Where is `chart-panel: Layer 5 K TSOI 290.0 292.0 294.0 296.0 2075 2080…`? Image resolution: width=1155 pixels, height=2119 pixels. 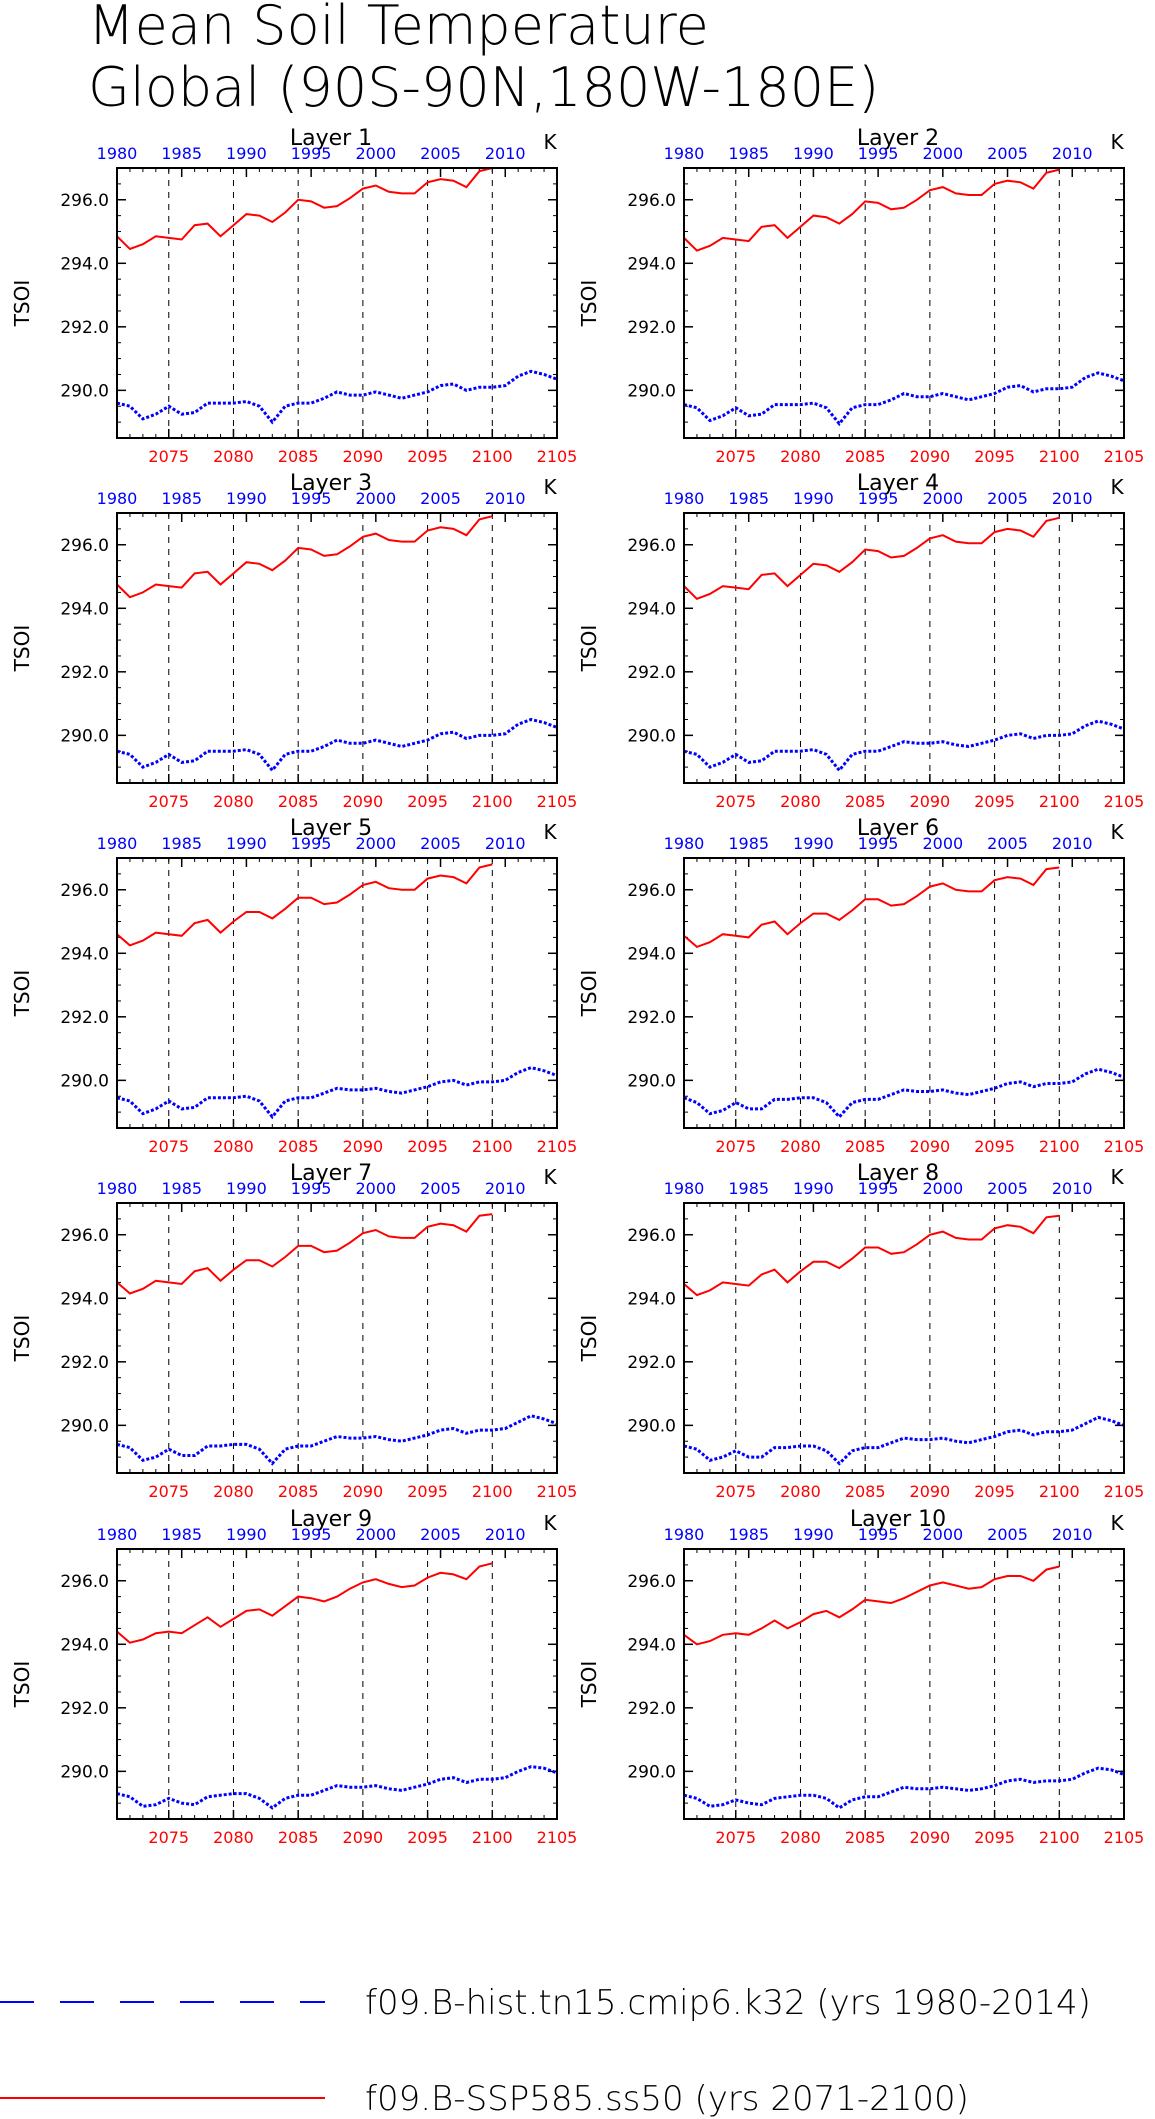
chart-panel: Layer 5 K TSOI 290.0 292.0 294.0 296.0 2075 2080… is located at coordinates (293, 986).